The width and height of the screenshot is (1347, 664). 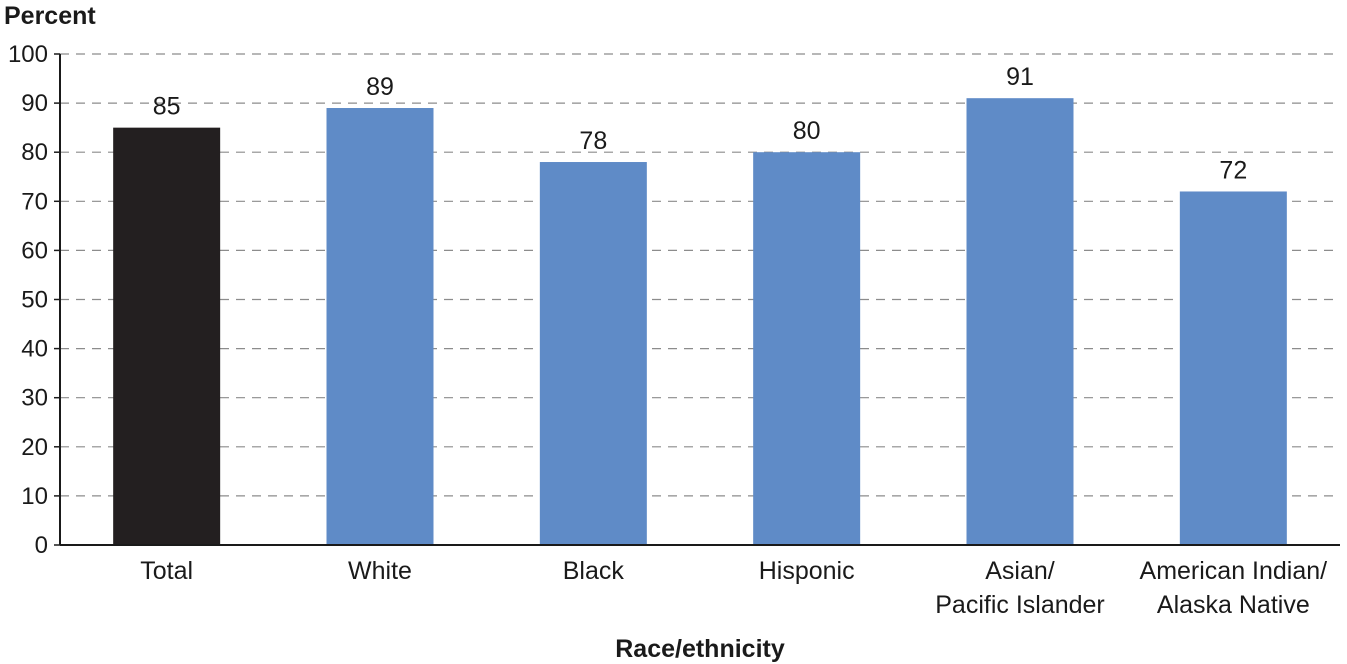 I want to click on category-label: Asian/, so click(x=1020, y=571).